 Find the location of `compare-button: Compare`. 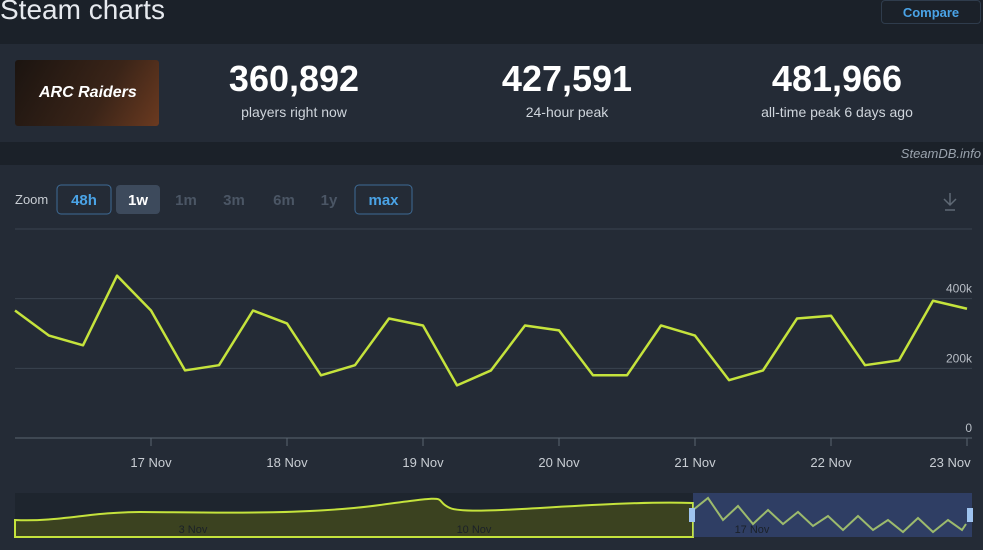

compare-button: Compare is located at coordinates (931, 12).